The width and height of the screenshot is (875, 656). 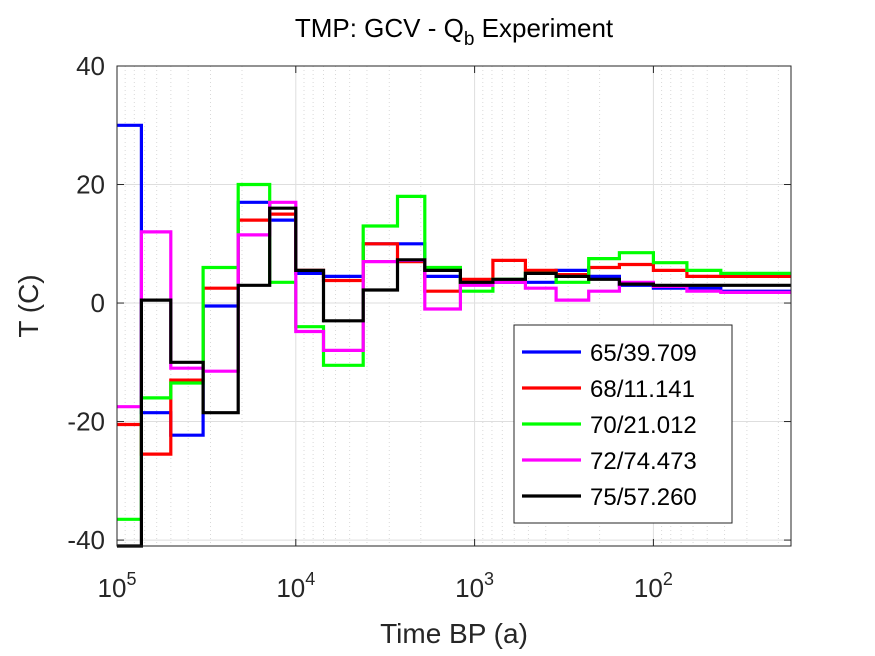 What do you see at coordinates (379, 28) in the screenshot?
I see `chart-title-main: TMP: GCV - Q` at bounding box center [379, 28].